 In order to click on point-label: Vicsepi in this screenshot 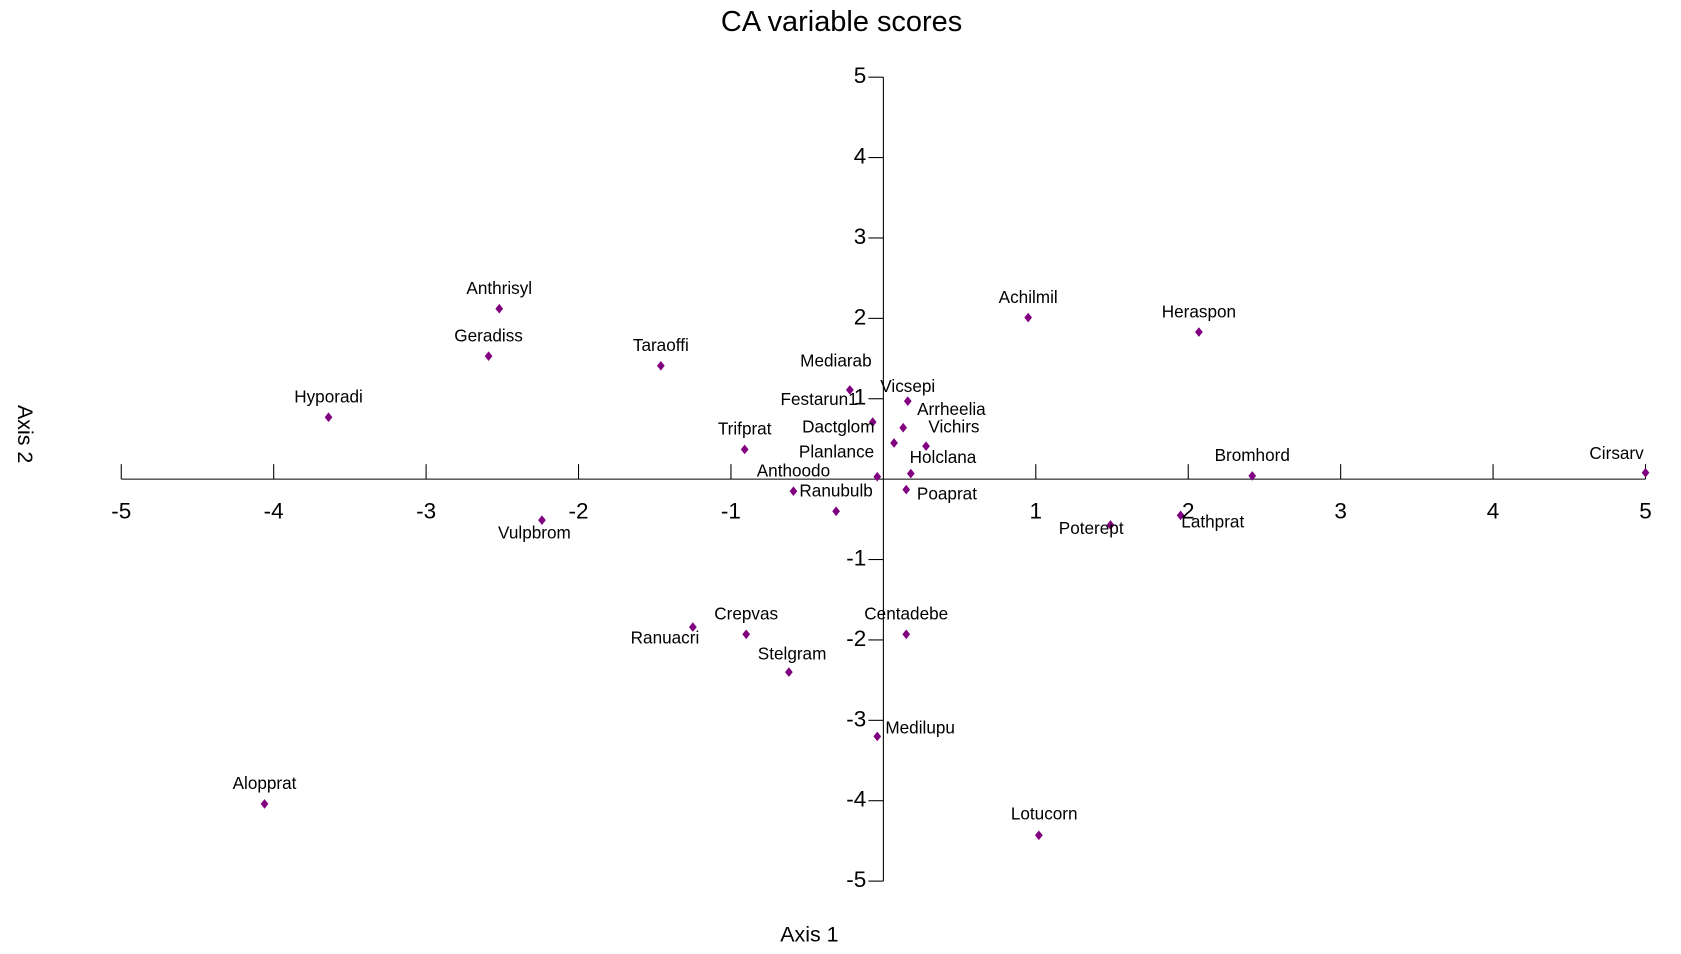, I will do `click(907, 386)`.